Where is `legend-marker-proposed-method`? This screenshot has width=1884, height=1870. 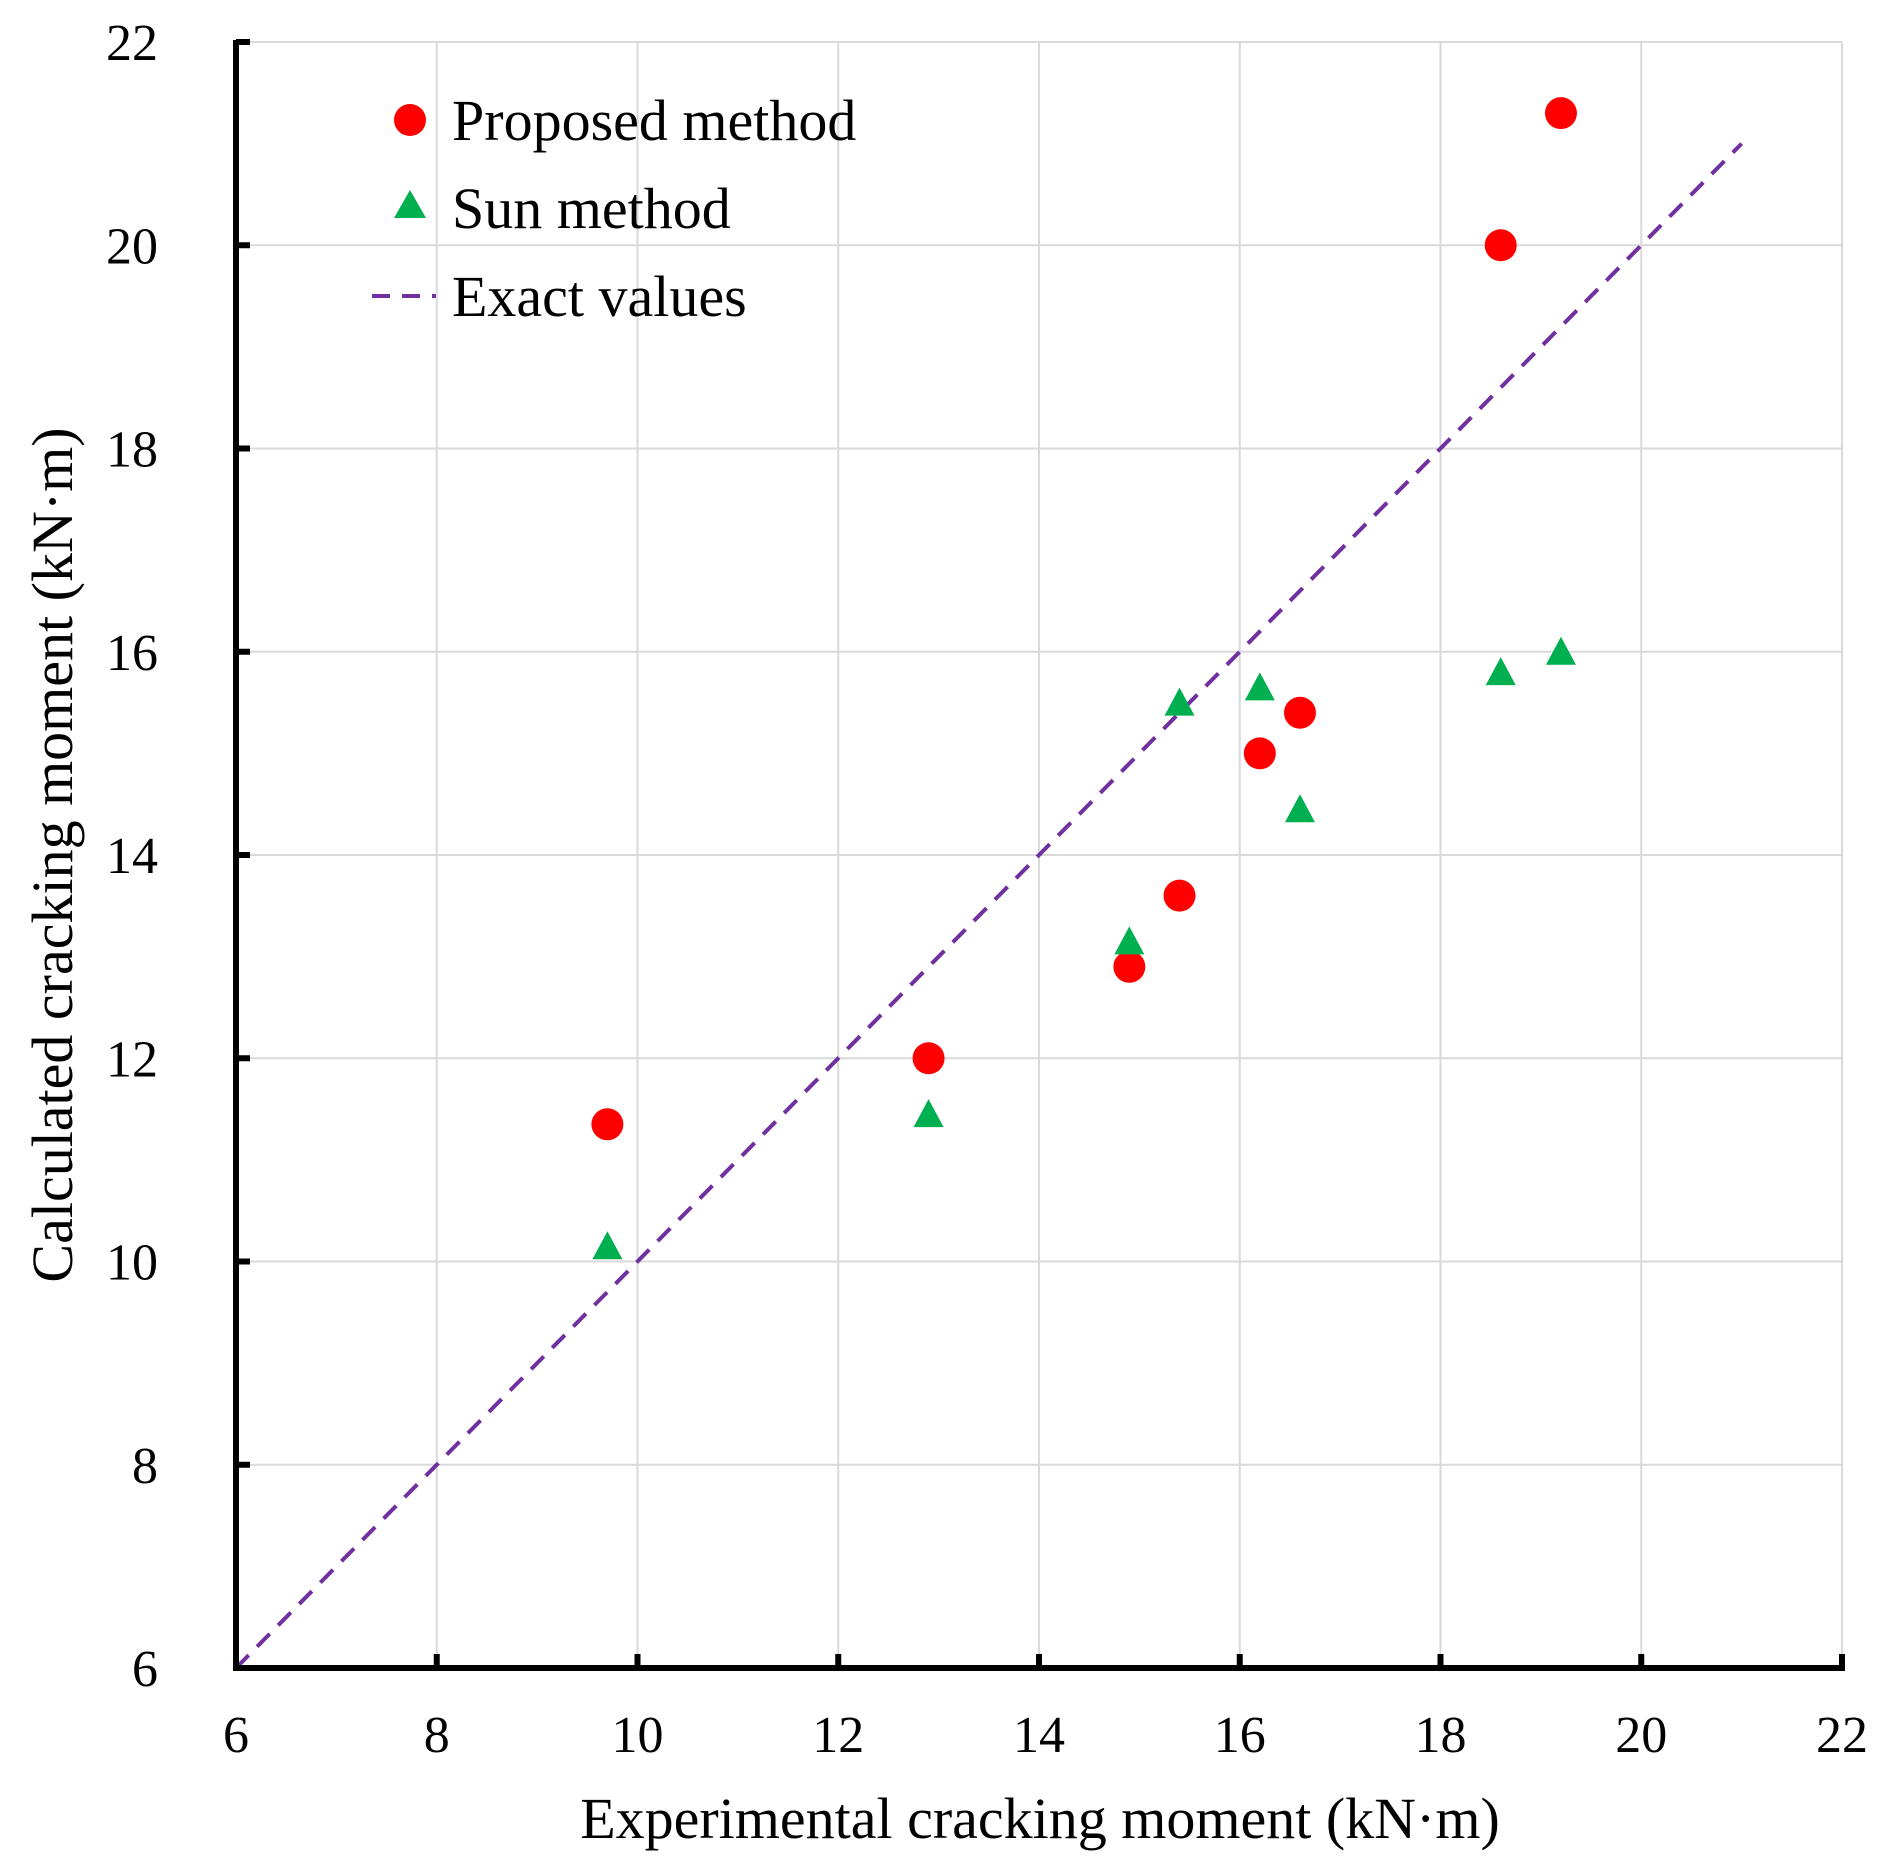 legend-marker-proposed-method is located at coordinates (410, 120).